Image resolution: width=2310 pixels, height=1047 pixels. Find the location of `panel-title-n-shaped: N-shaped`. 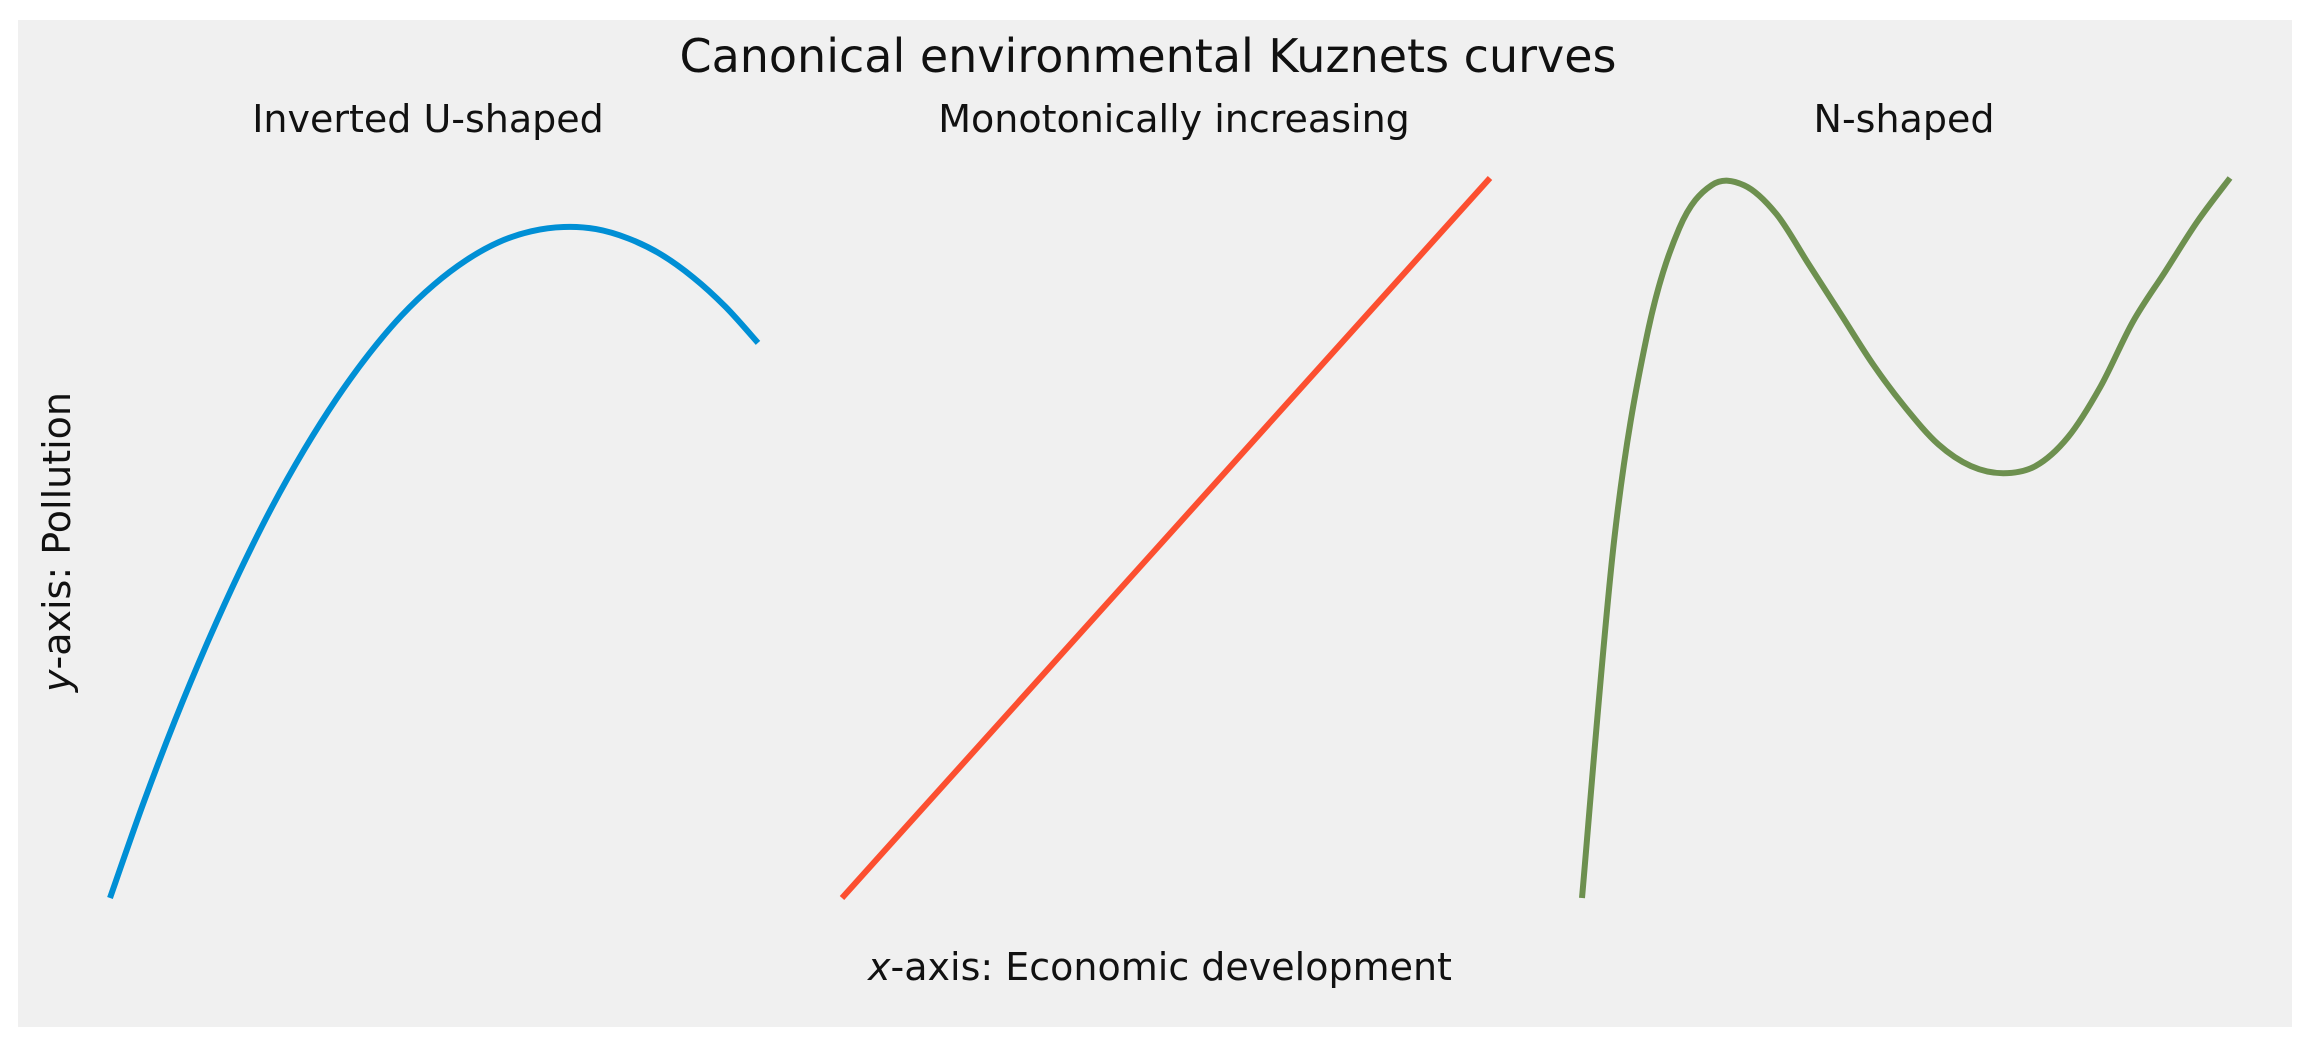

panel-title-n-shaped: N-shaped is located at coordinates (1904, 119).